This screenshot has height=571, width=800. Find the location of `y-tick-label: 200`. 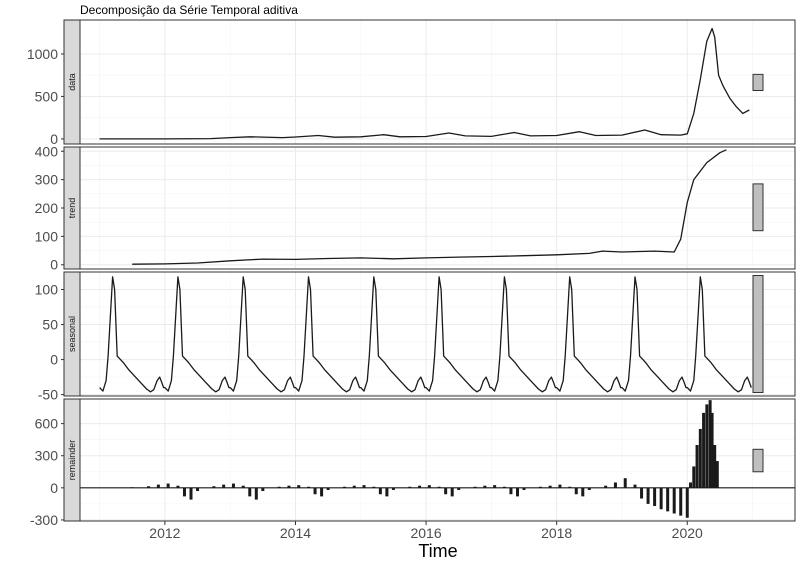

y-tick-label: 200 is located at coordinates (47, 208).